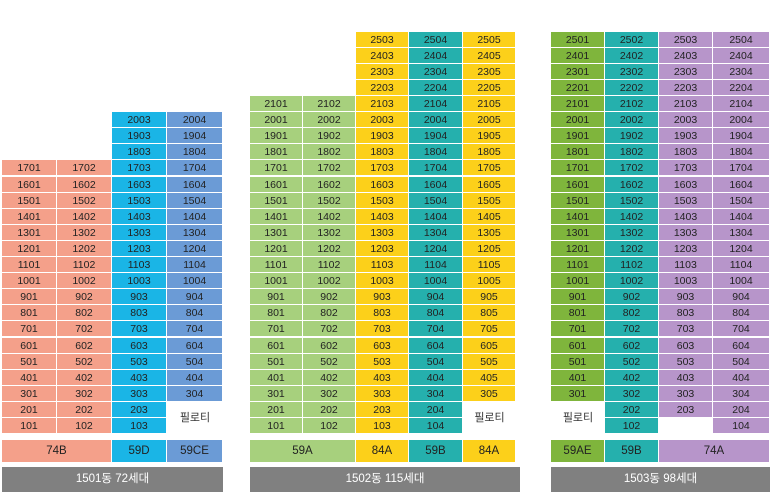 This screenshot has width=773, height=494. What do you see at coordinates (84, 393) in the screenshot?
I see `unit-cell: 302` at bounding box center [84, 393].